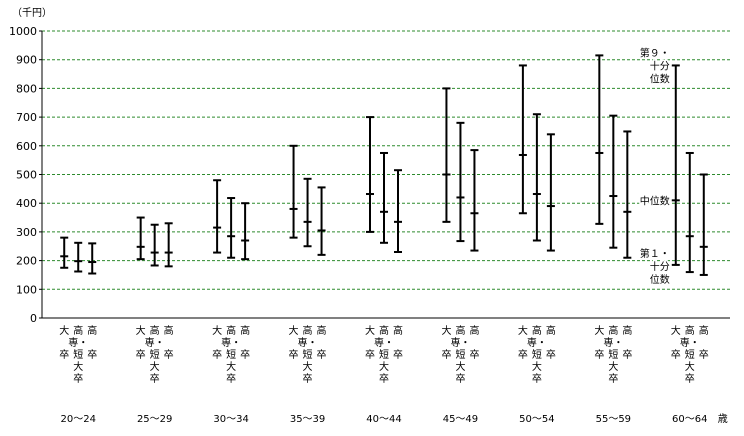 Image resolution: width=744 pixels, height=436 pixels. I want to click on y-tick-label: 700, so click(26, 117).